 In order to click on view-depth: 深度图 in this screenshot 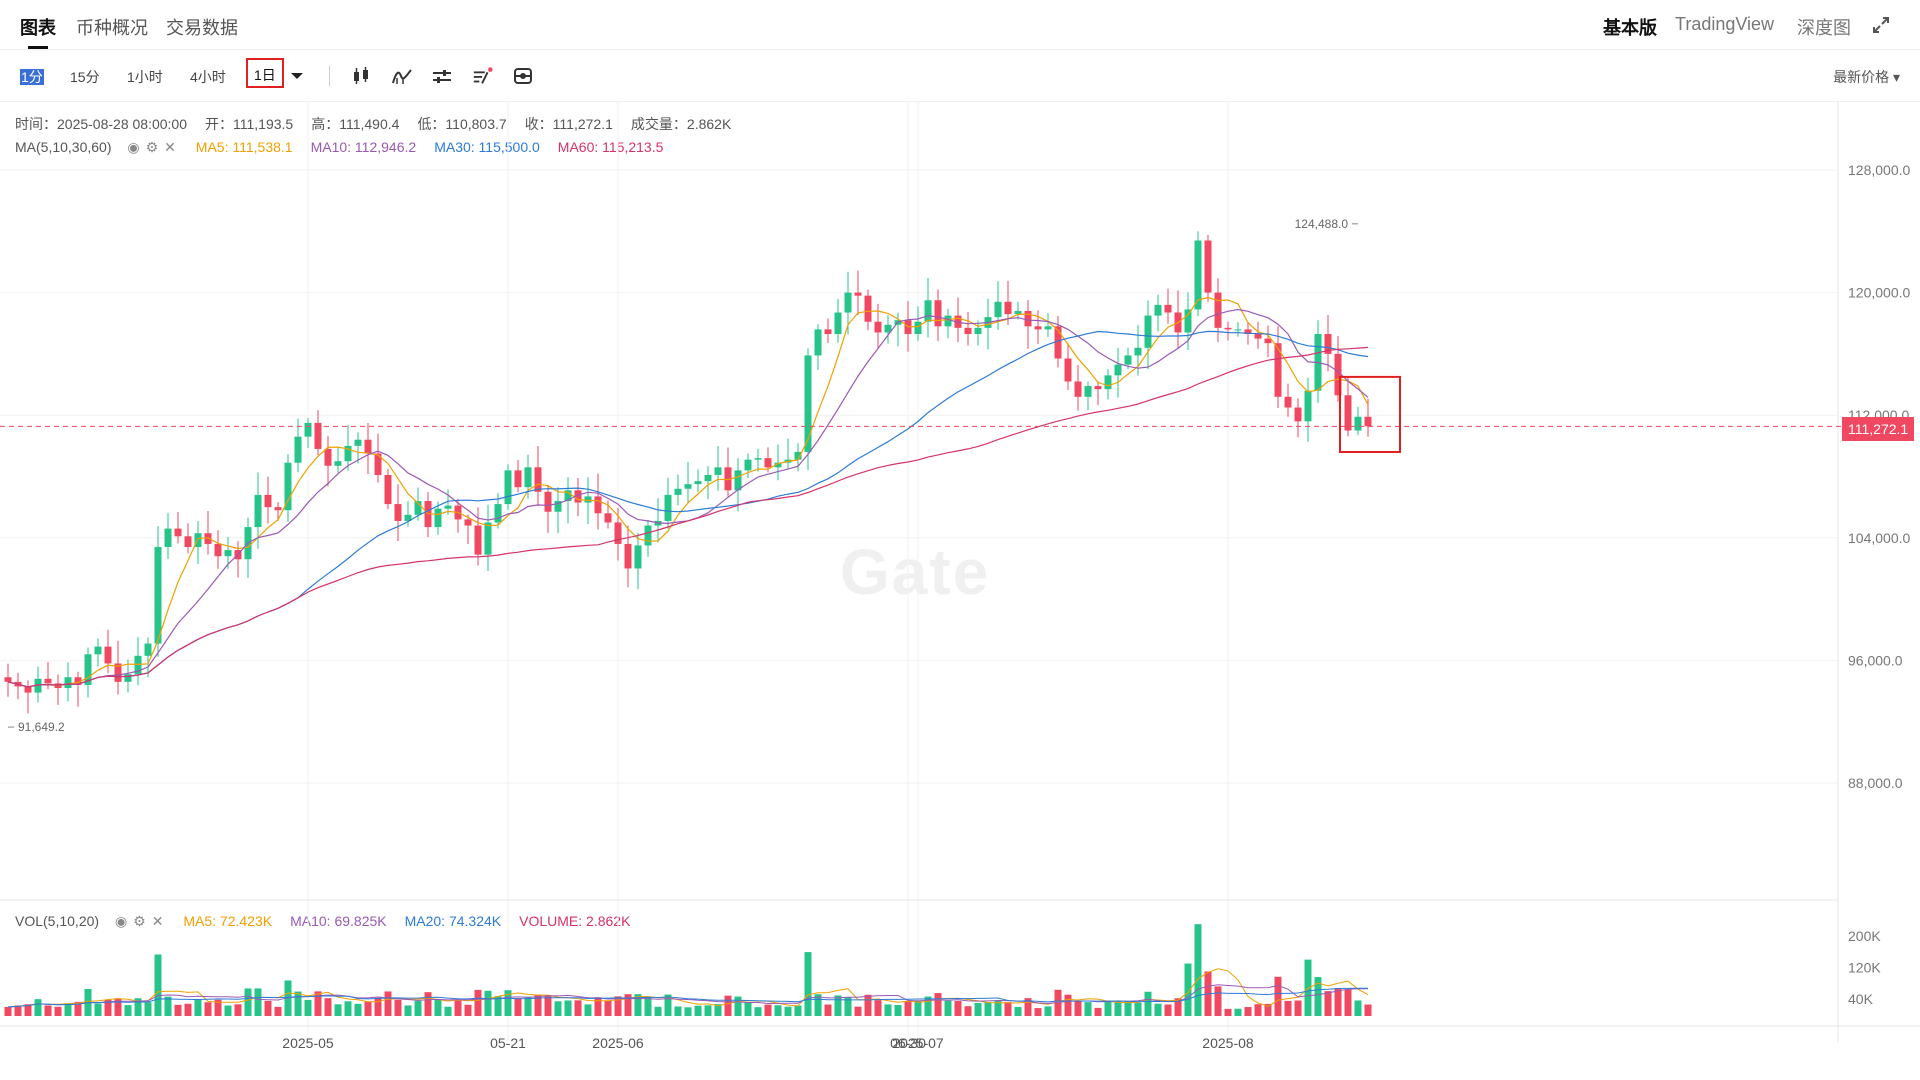, I will do `click(1824, 28)`.